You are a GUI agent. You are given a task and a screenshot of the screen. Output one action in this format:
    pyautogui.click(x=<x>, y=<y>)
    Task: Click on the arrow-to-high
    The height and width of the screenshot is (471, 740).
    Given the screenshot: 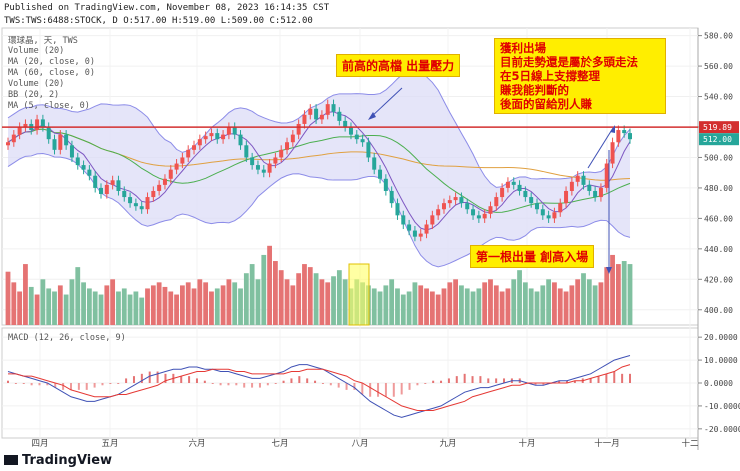 What is the action you would take?
    pyautogui.click(x=386, y=103)
    